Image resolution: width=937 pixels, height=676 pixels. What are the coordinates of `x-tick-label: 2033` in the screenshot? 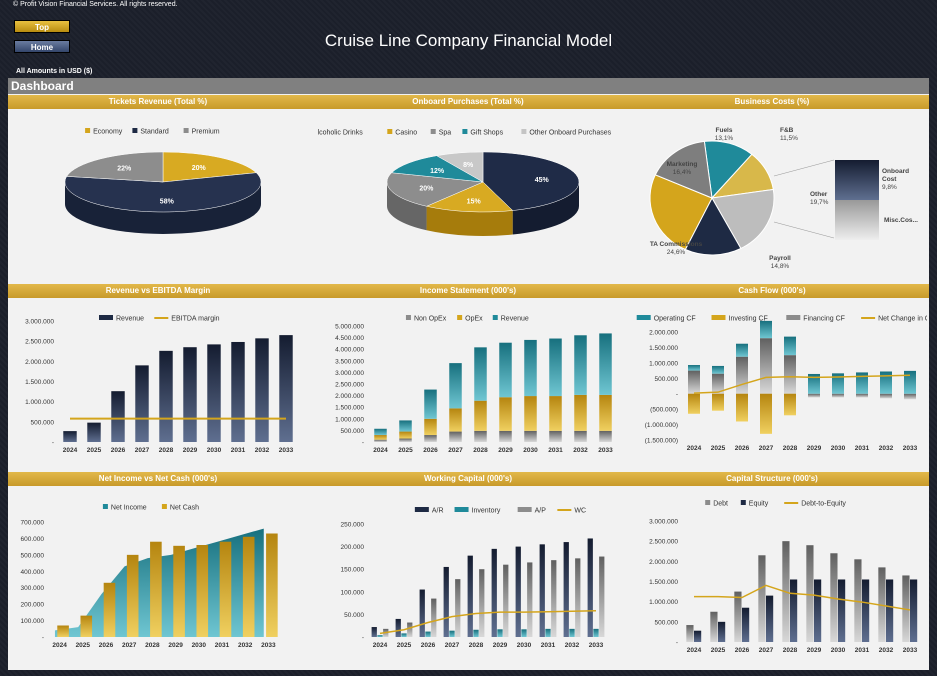 It's located at (286, 450).